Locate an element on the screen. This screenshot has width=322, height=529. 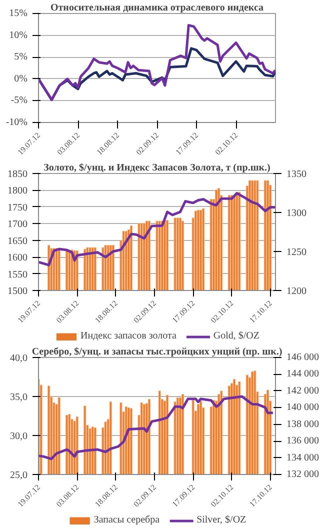
legend-label: Запасы серебра is located at coordinates (127, 520).